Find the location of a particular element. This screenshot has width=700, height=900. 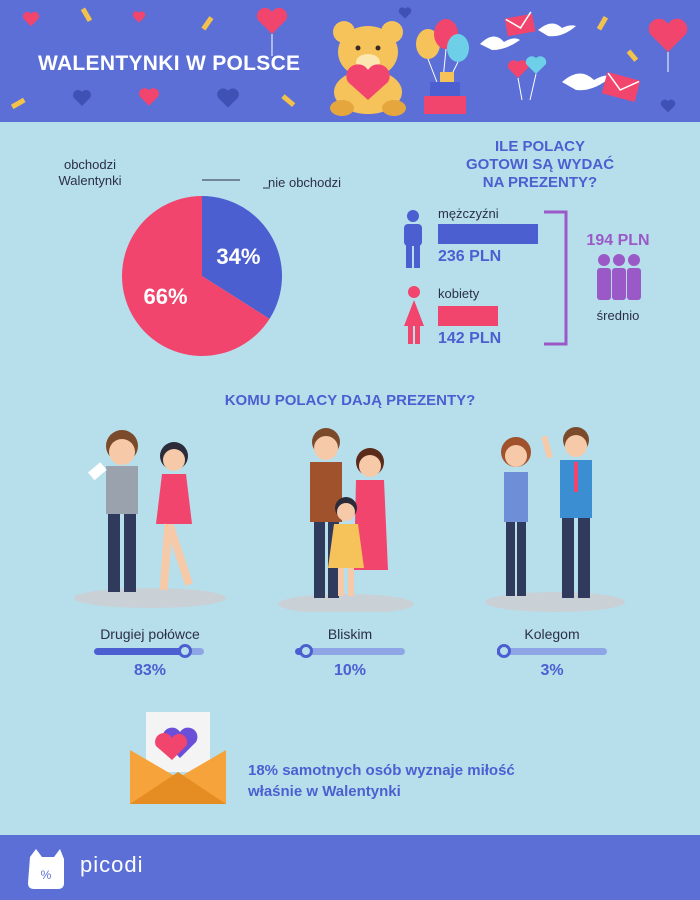

picodi-logo-icon: % is located at coordinates (46, 869).